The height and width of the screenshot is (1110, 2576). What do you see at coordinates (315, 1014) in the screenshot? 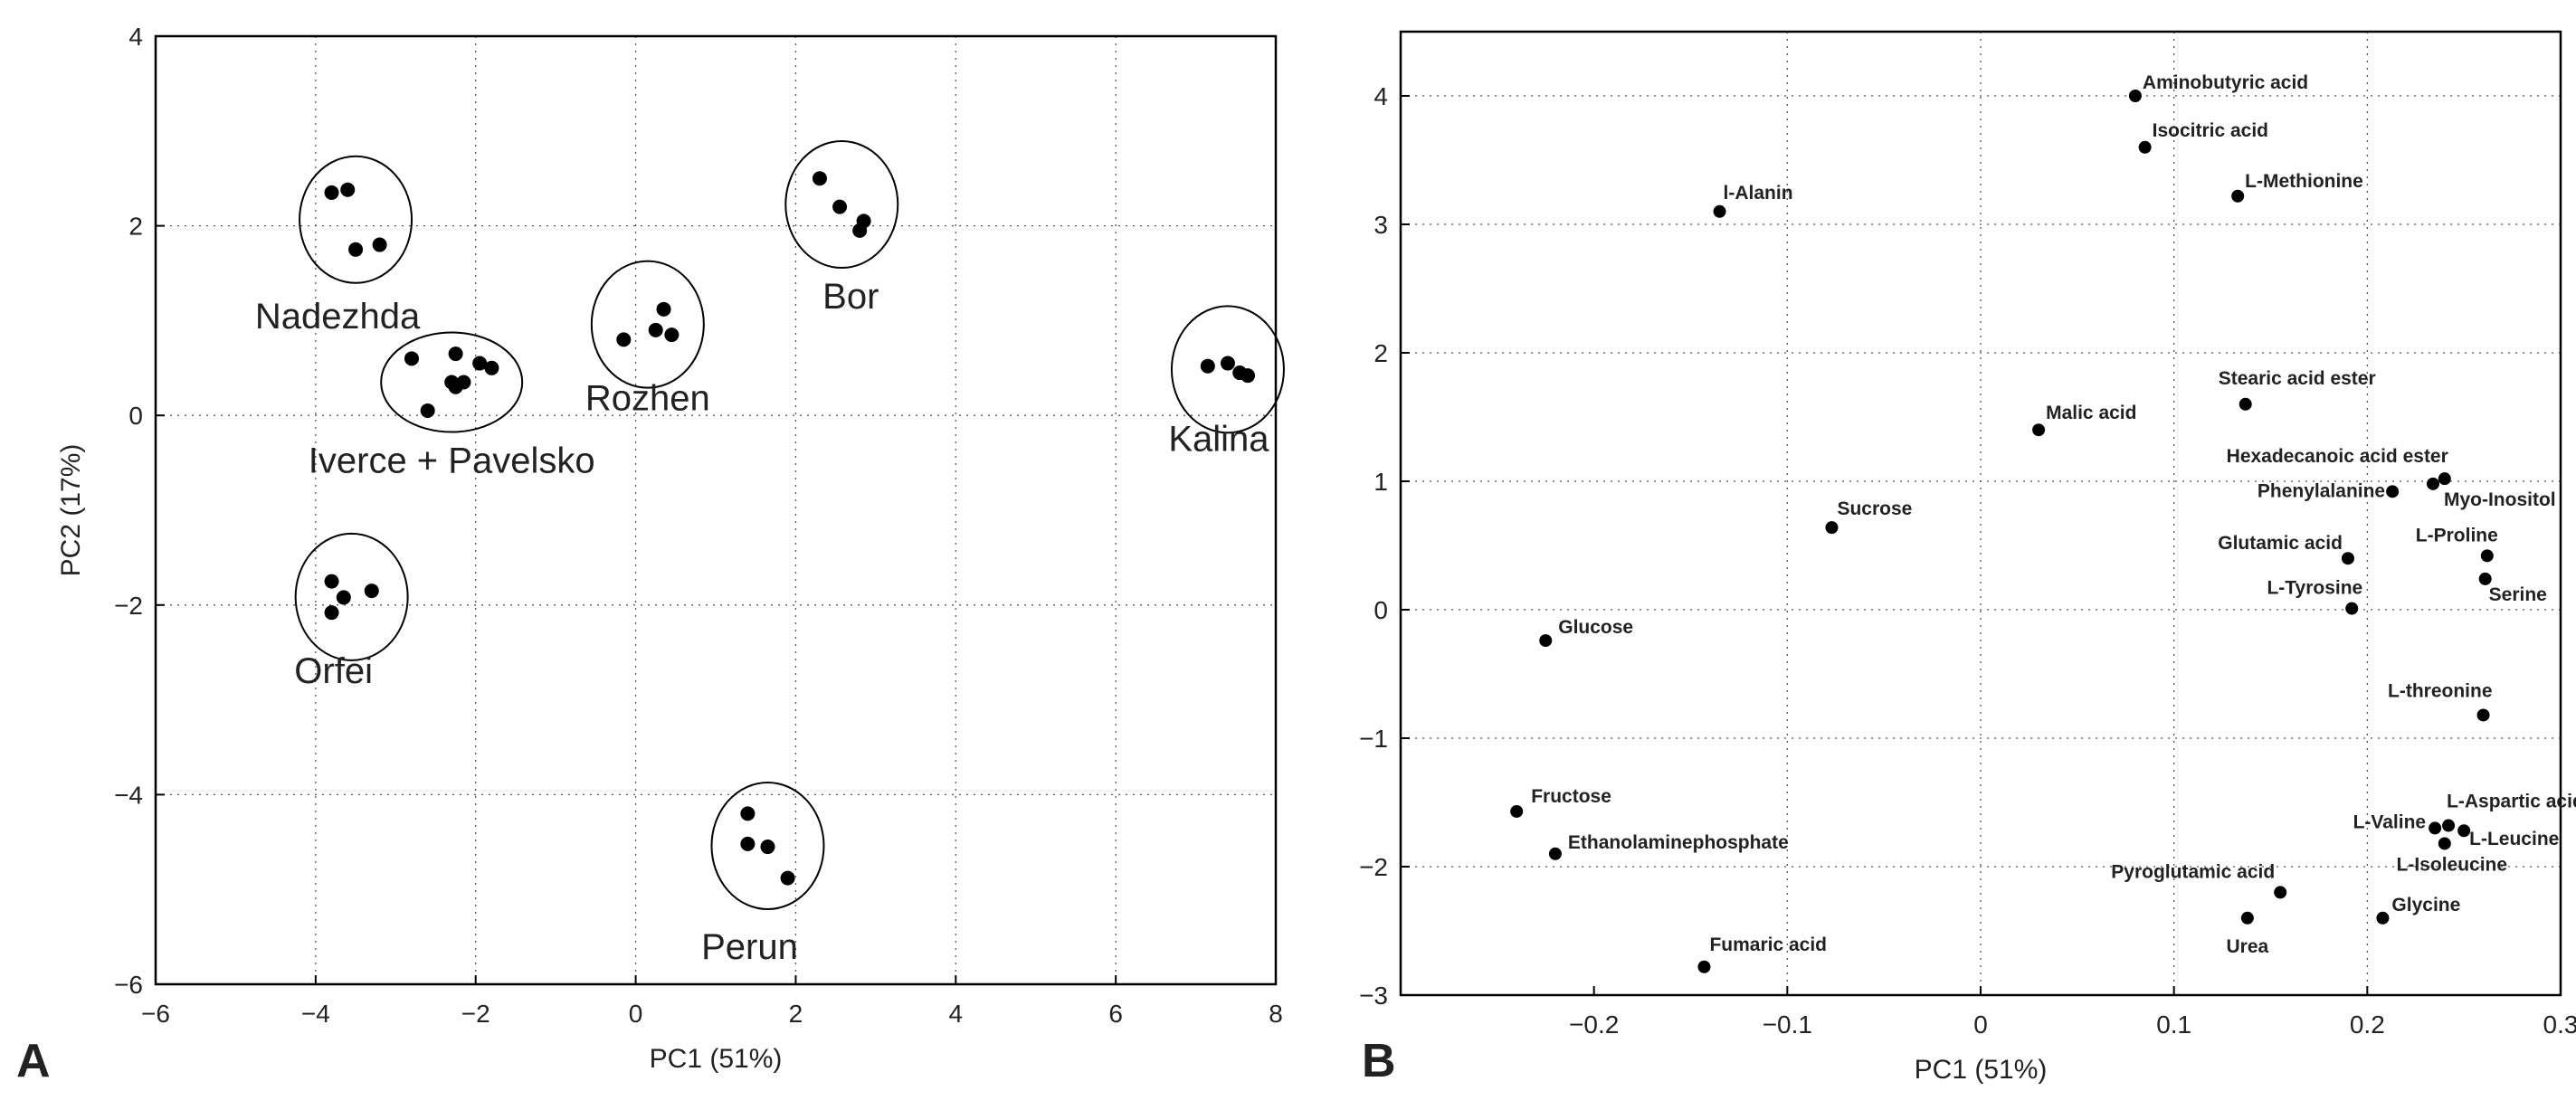
I see `scores-xtick-label: −4` at bounding box center [315, 1014].